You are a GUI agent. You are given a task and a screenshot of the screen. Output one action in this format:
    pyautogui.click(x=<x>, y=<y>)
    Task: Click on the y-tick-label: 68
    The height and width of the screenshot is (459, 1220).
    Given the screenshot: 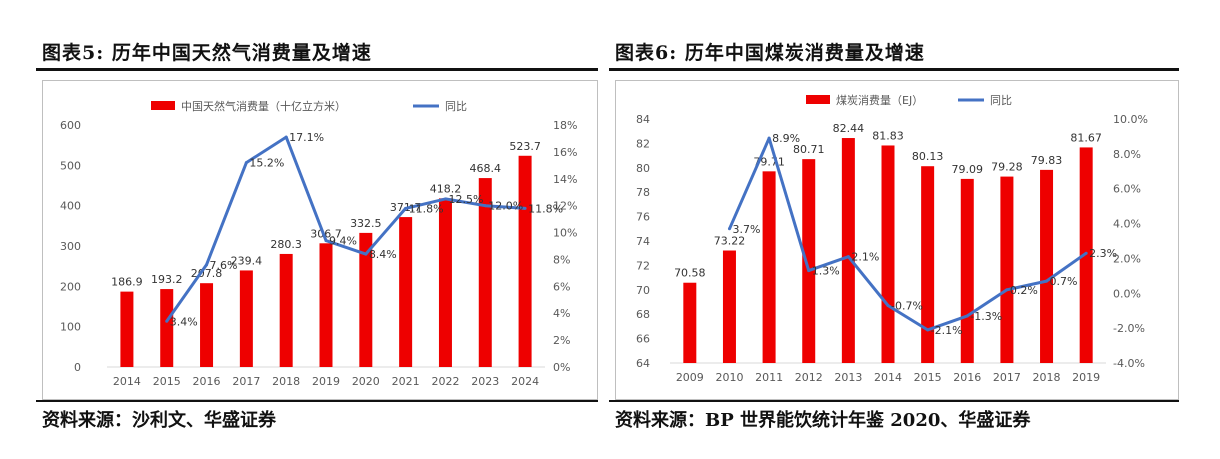 What is the action you would take?
    pyautogui.click(x=643, y=314)
    